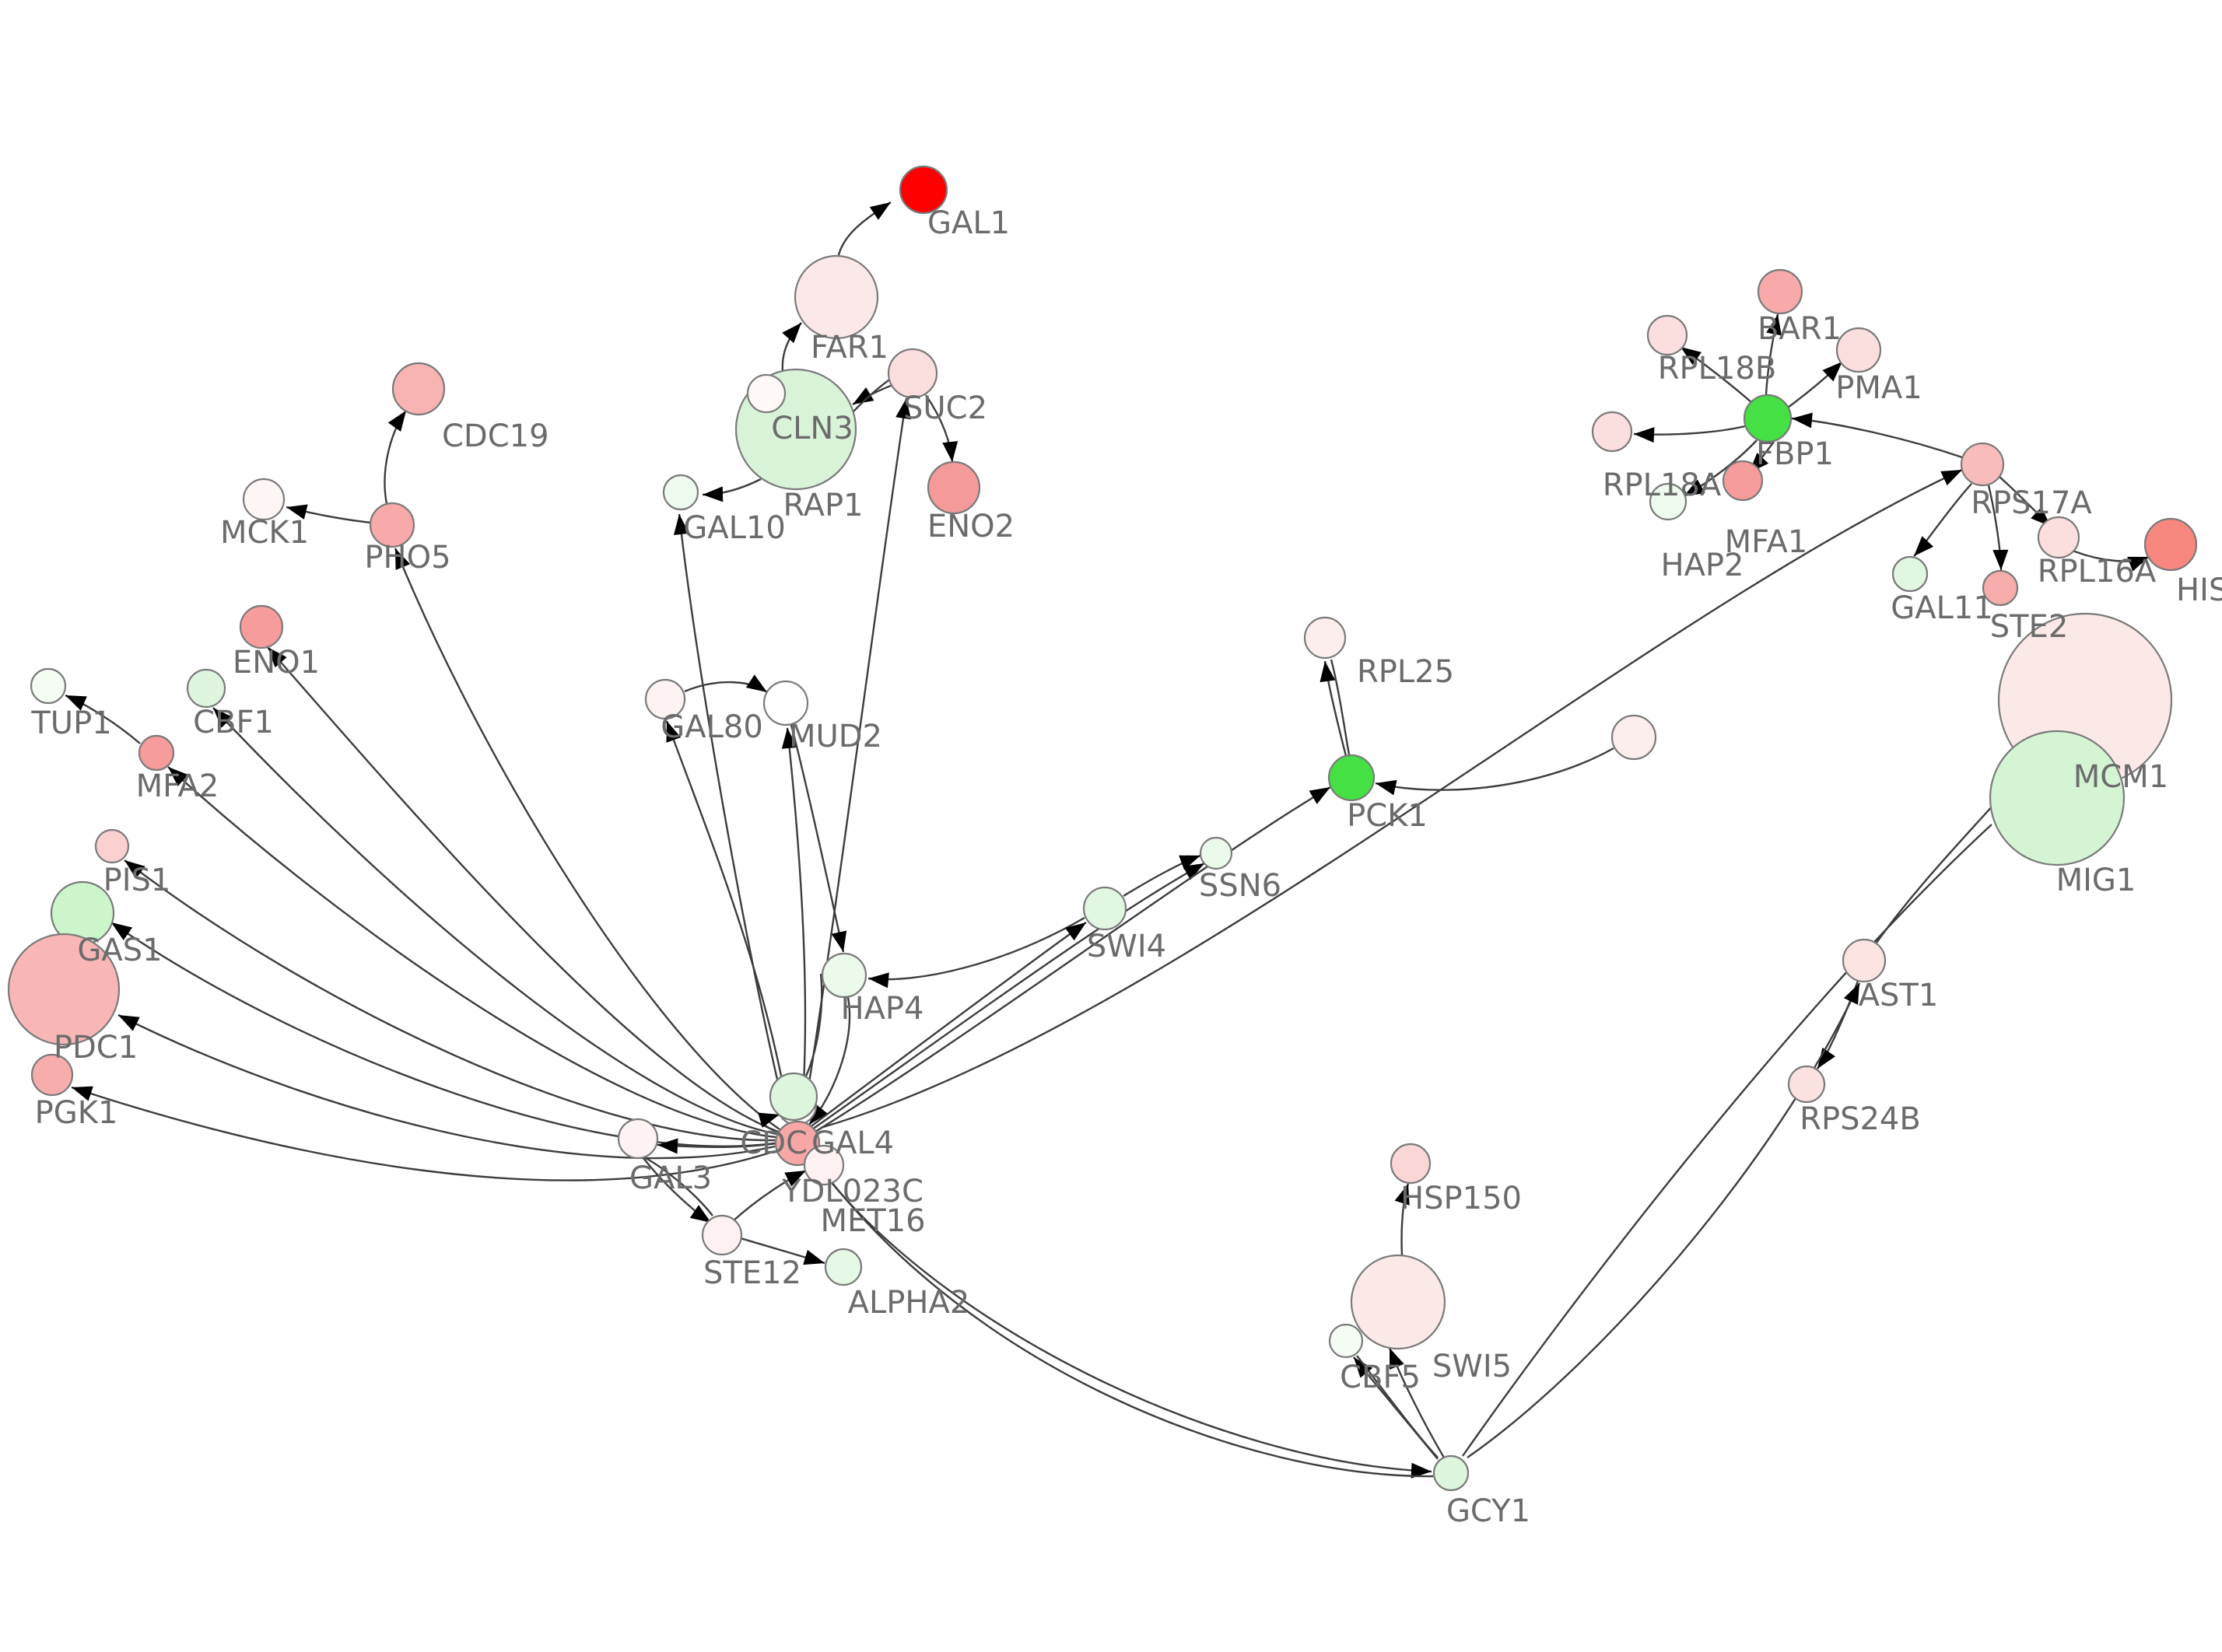 Image resolution: width=2222 pixels, height=1652 pixels. What do you see at coordinates (793, 1097) in the screenshot?
I see `node-met16n` at bounding box center [793, 1097].